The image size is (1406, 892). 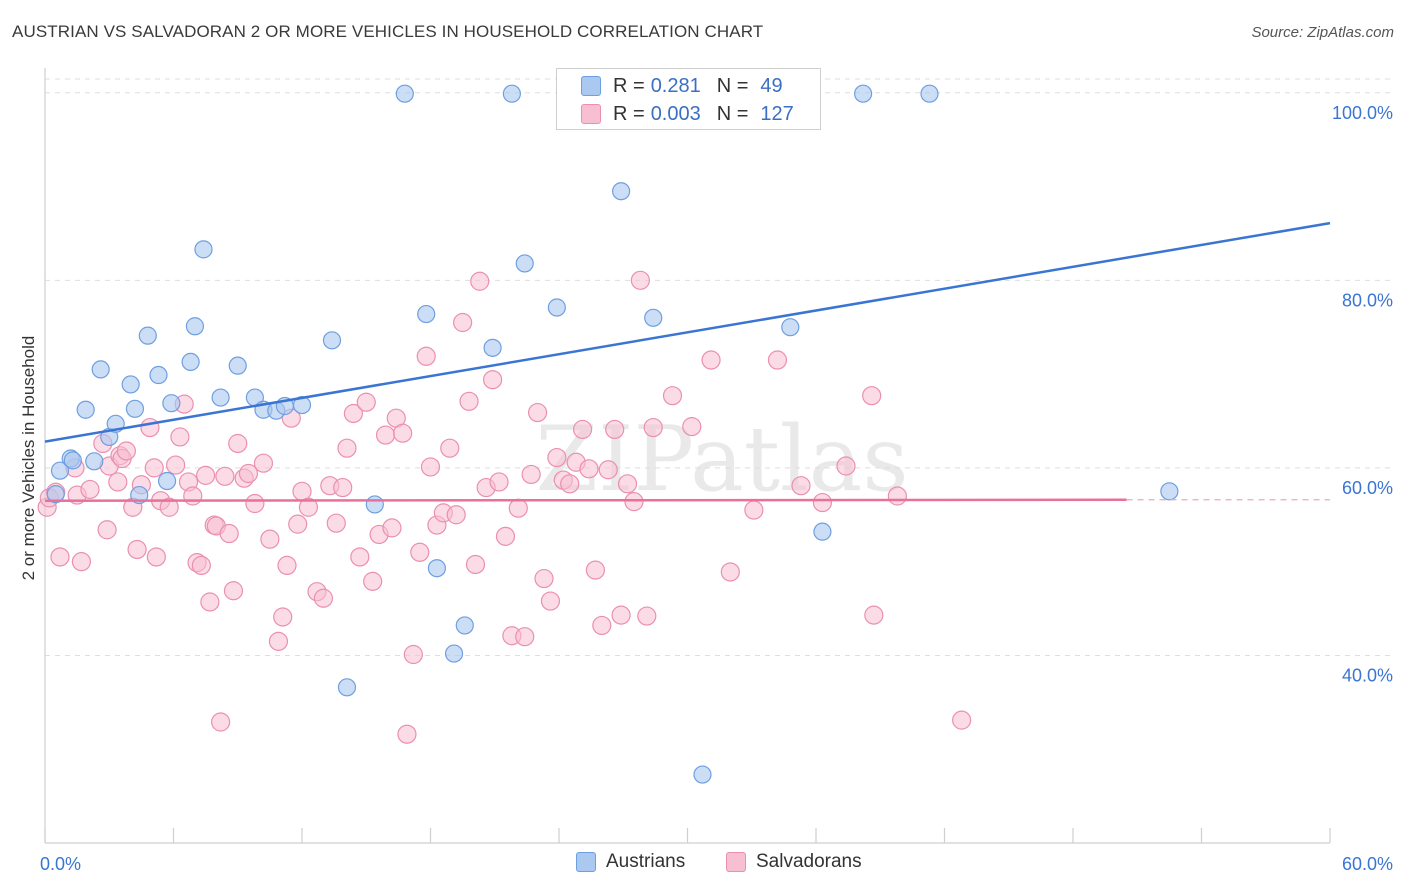 What do you see at coordinates (732, 85) in the screenshot?
I see `n-label: N =` at bounding box center [732, 85].